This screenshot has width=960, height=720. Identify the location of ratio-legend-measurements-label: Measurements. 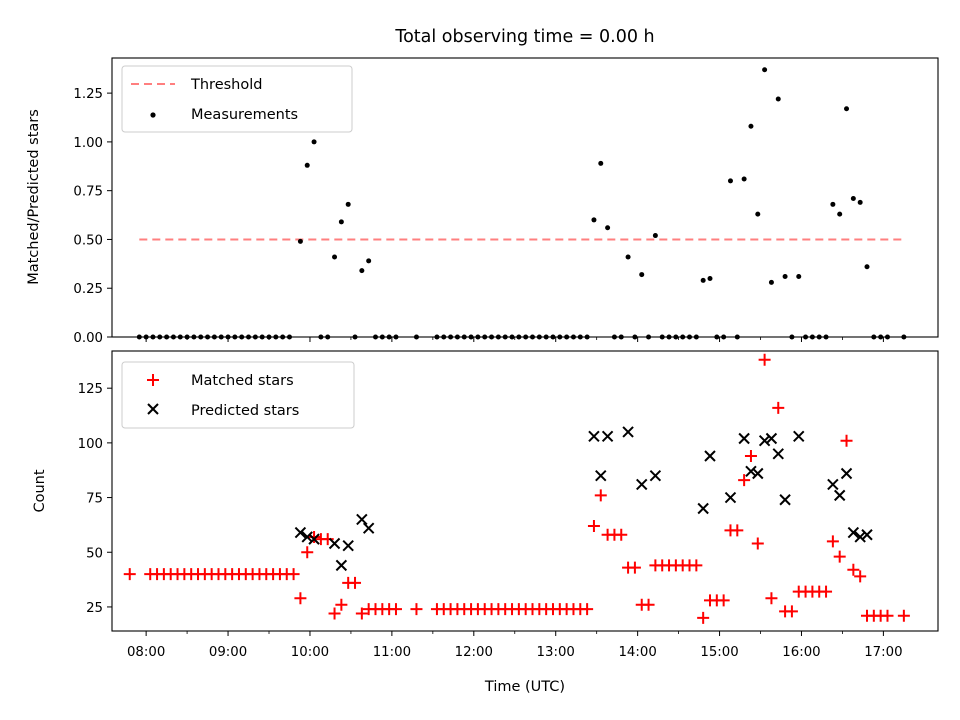
(244, 115).